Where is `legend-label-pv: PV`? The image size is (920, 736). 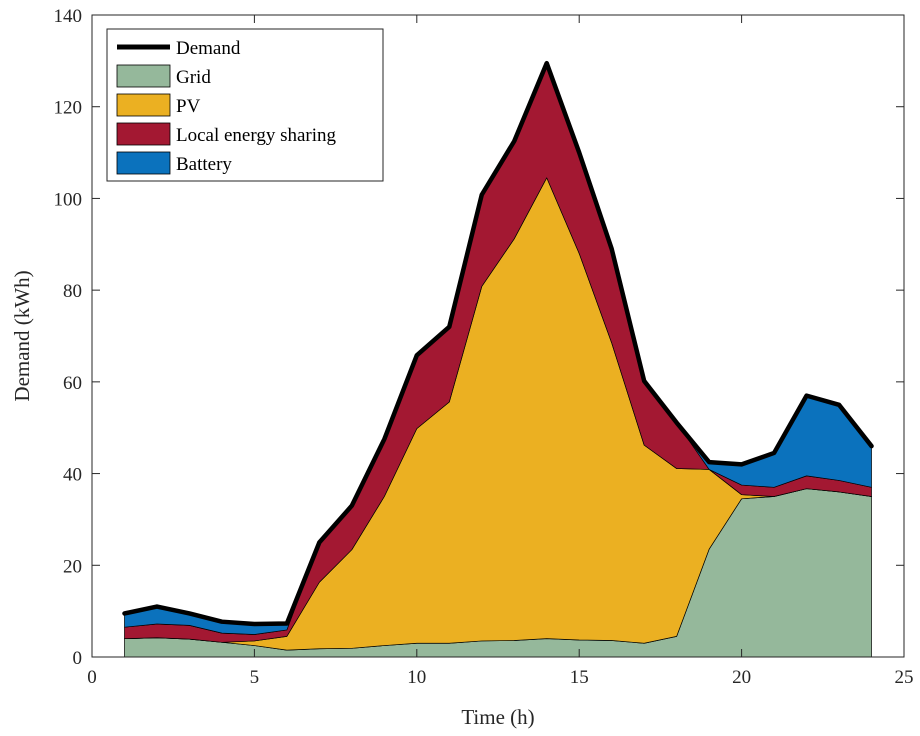
legend-label-pv: PV is located at coordinates (188, 106).